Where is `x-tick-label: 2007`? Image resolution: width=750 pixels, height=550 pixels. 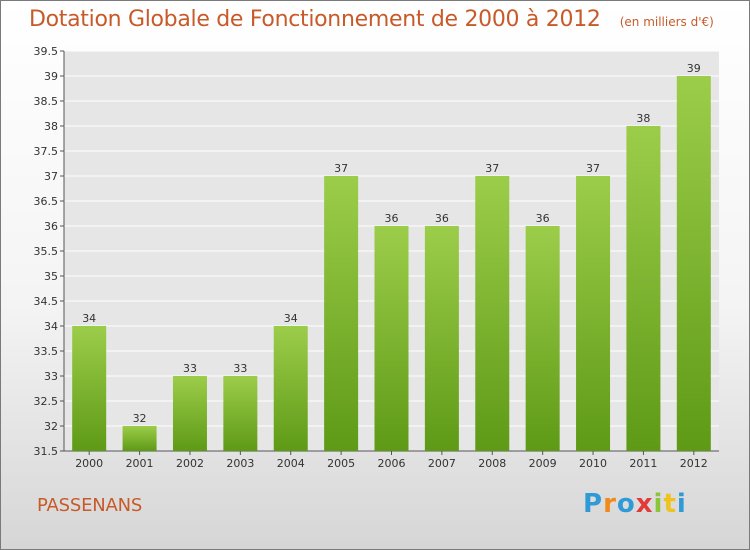
x-tick-label: 2007 is located at coordinates (442, 463).